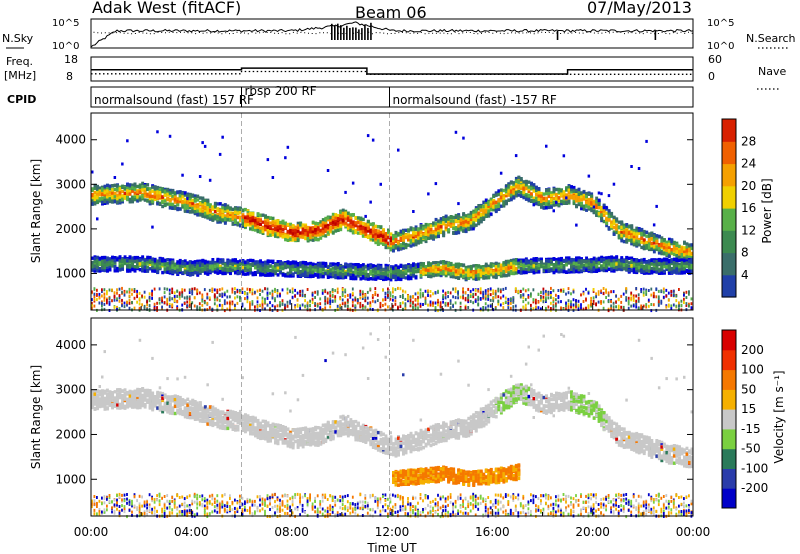  Describe the element at coordinates (720, 46) in the screenshot. I see `nsearch-tick-bottom: 10^0` at that location.